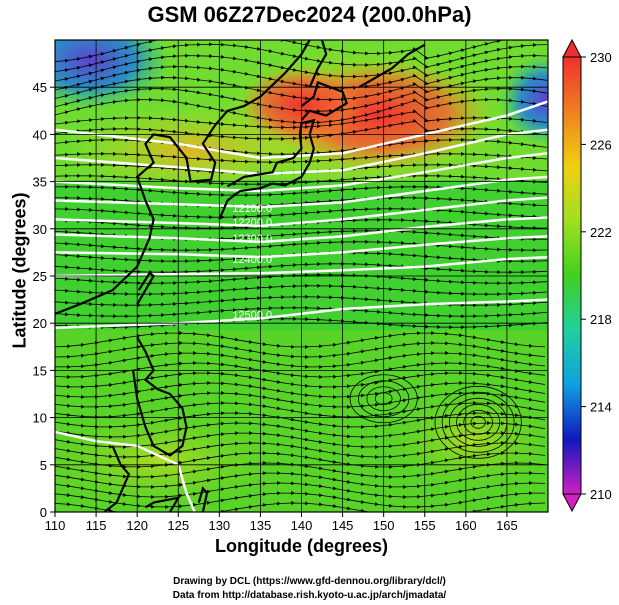  Describe the element at coordinates (601, 319) in the screenshot. I see `colorbar-tick-label: 218` at that location.